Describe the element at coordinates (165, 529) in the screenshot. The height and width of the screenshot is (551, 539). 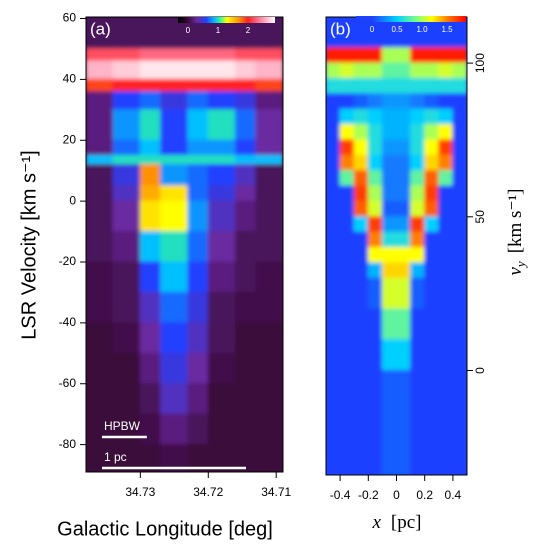
I see `x-axis-label: Galactic Longitude [deg]` at that location.